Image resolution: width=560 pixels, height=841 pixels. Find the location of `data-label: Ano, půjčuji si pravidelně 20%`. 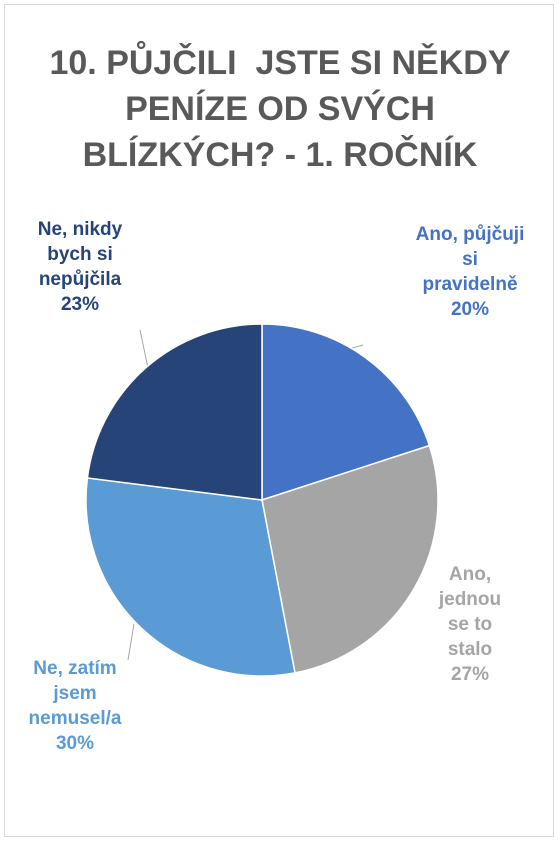

data-label: Ano, půjčuji si pravidelně 20% is located at coordinates (470, 272).